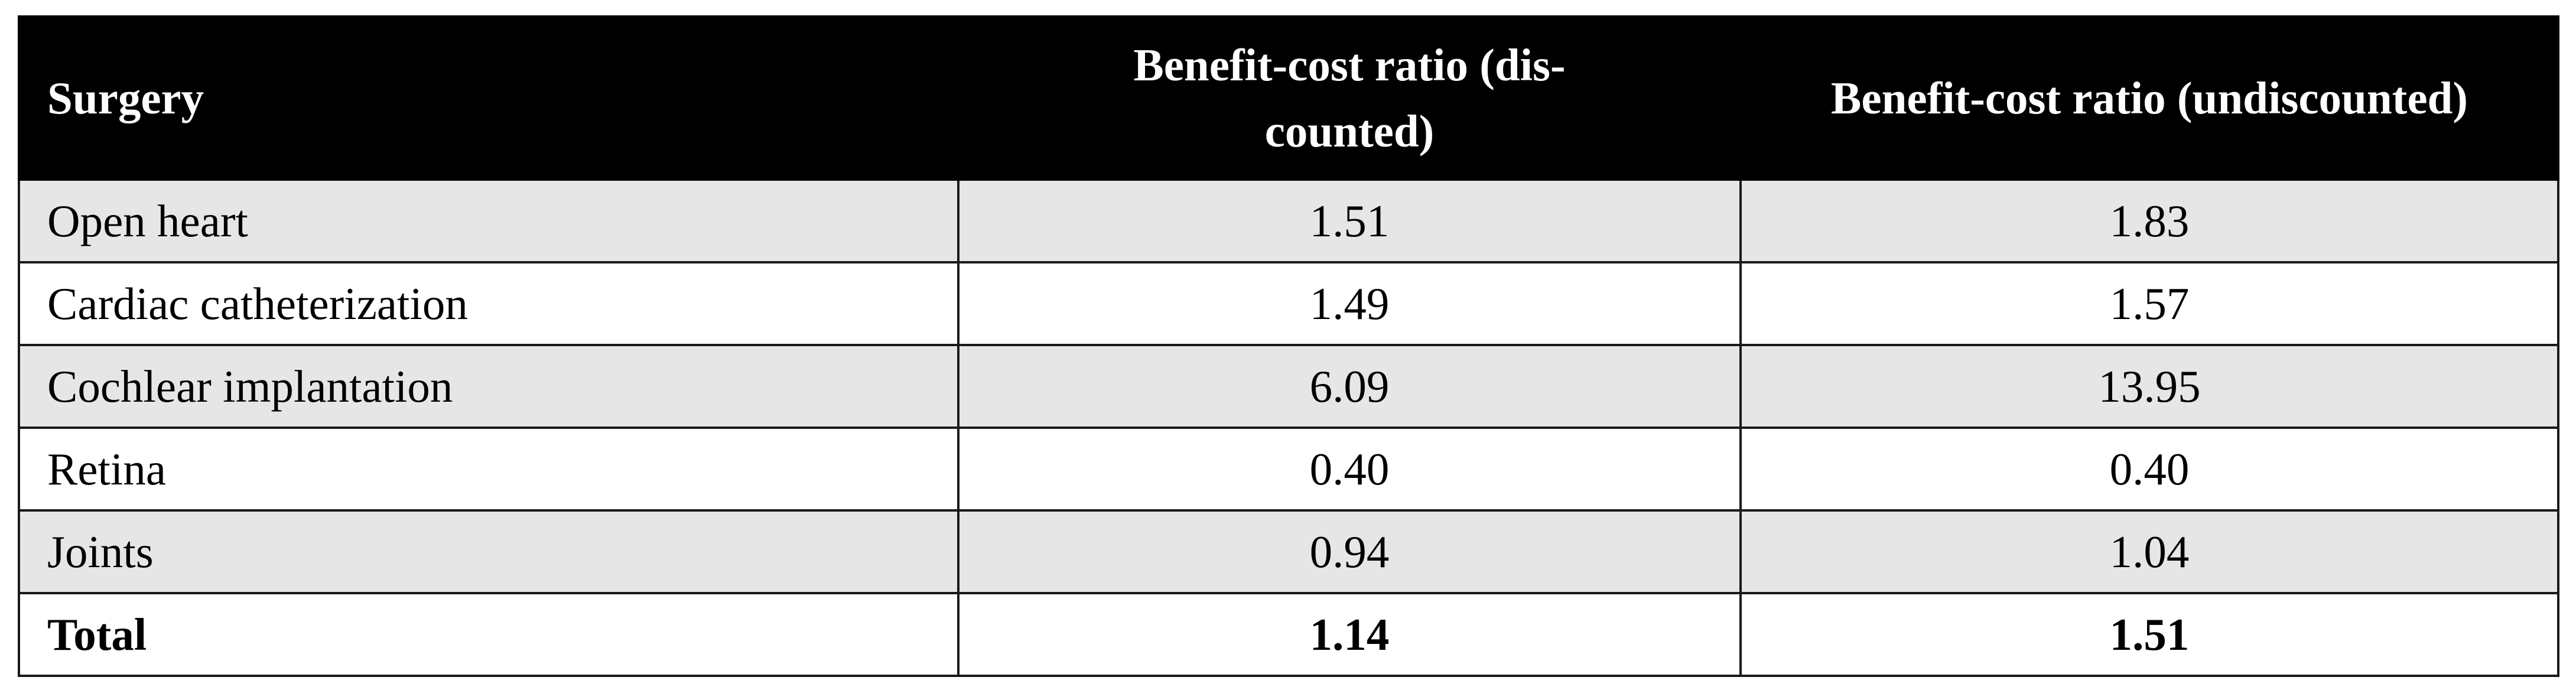 The width and height of the screenshot is (2576, 690). I want to click on cell-total-discounted: 1.14, so click(1350, 634).